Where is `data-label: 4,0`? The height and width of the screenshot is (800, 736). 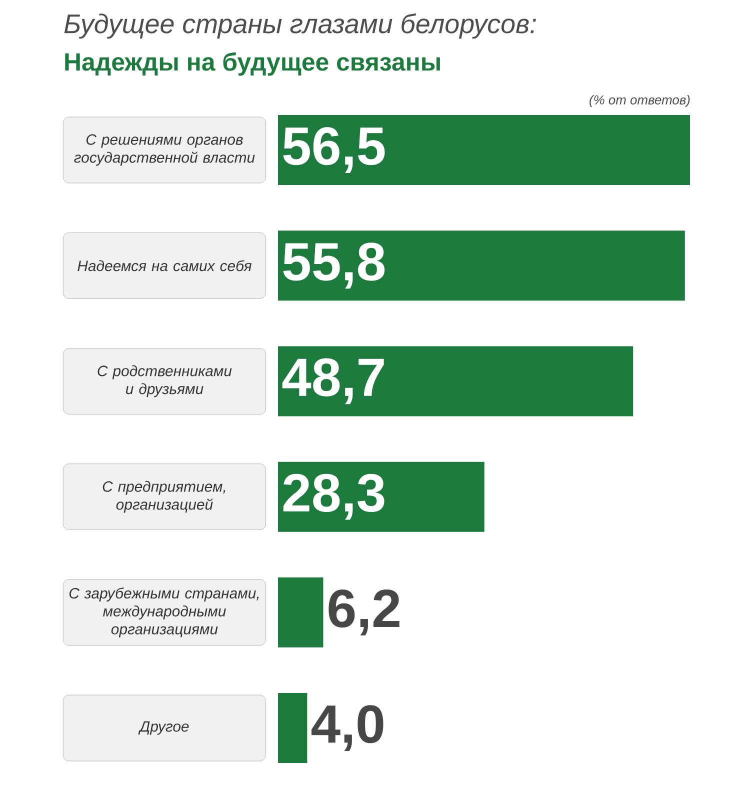 data-label: 4,0 is located at coordinates (348, 728).